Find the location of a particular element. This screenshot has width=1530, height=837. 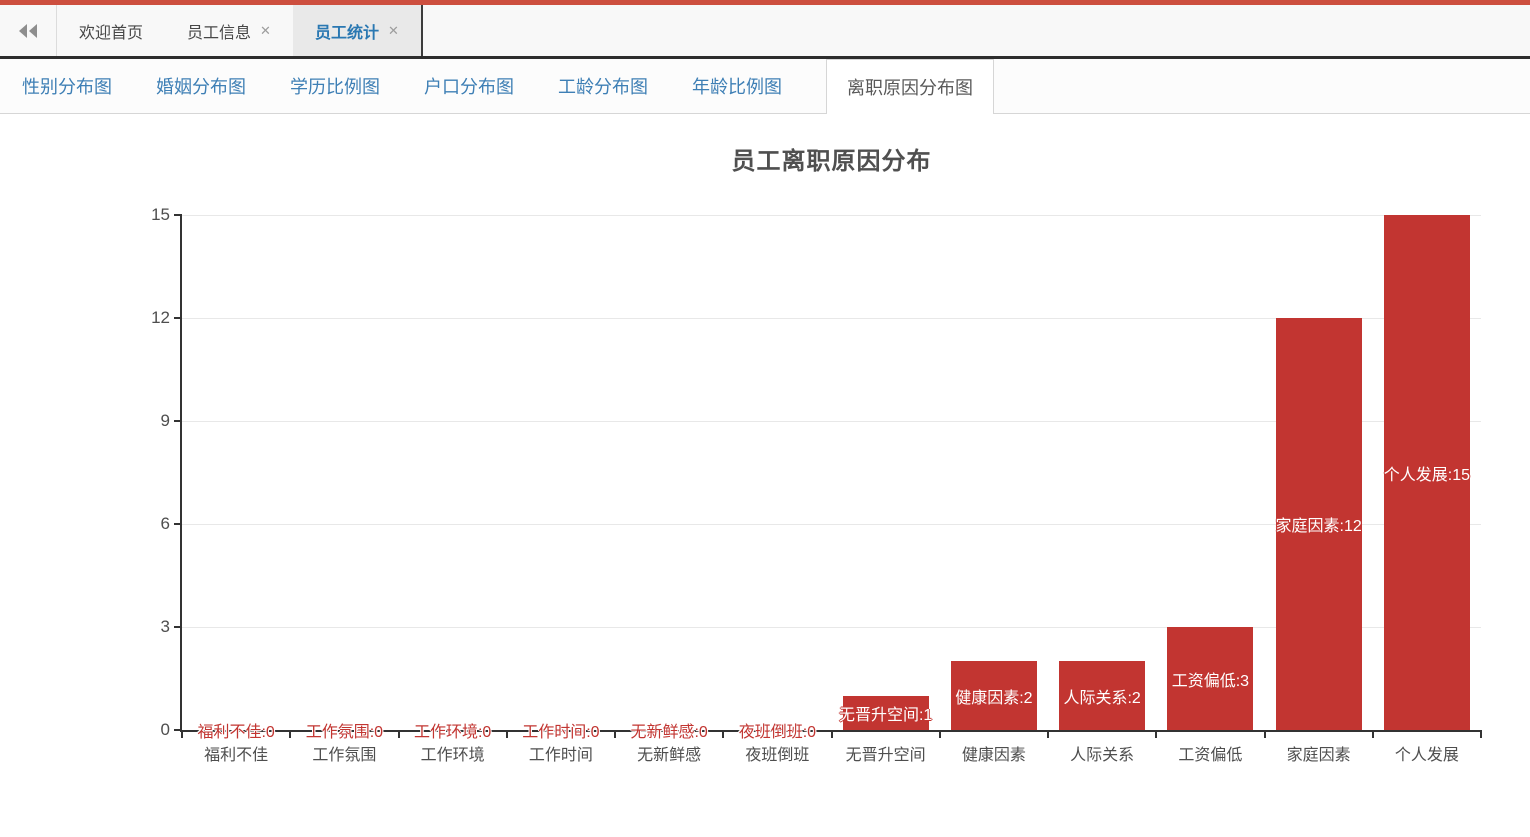

y-tick-label: 0 is located at coordinates (165, 729).